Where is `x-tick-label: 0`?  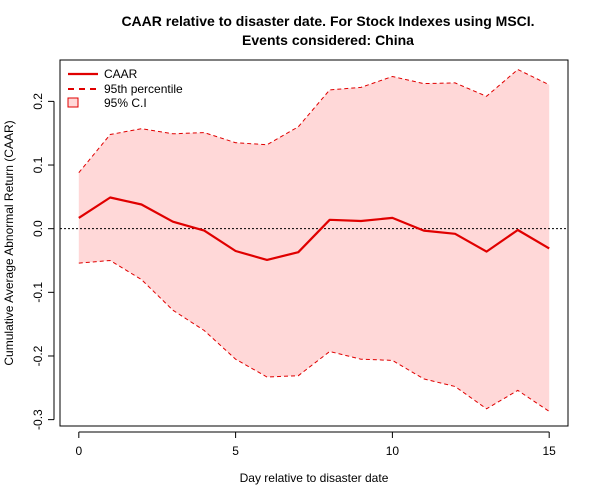 x-tick-label: 0 is located at coordinates (78, 451).